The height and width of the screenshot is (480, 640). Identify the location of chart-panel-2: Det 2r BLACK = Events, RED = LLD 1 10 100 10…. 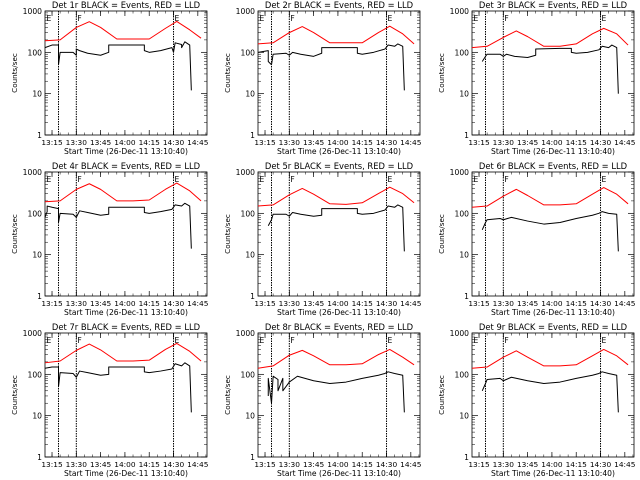
(322, 78).